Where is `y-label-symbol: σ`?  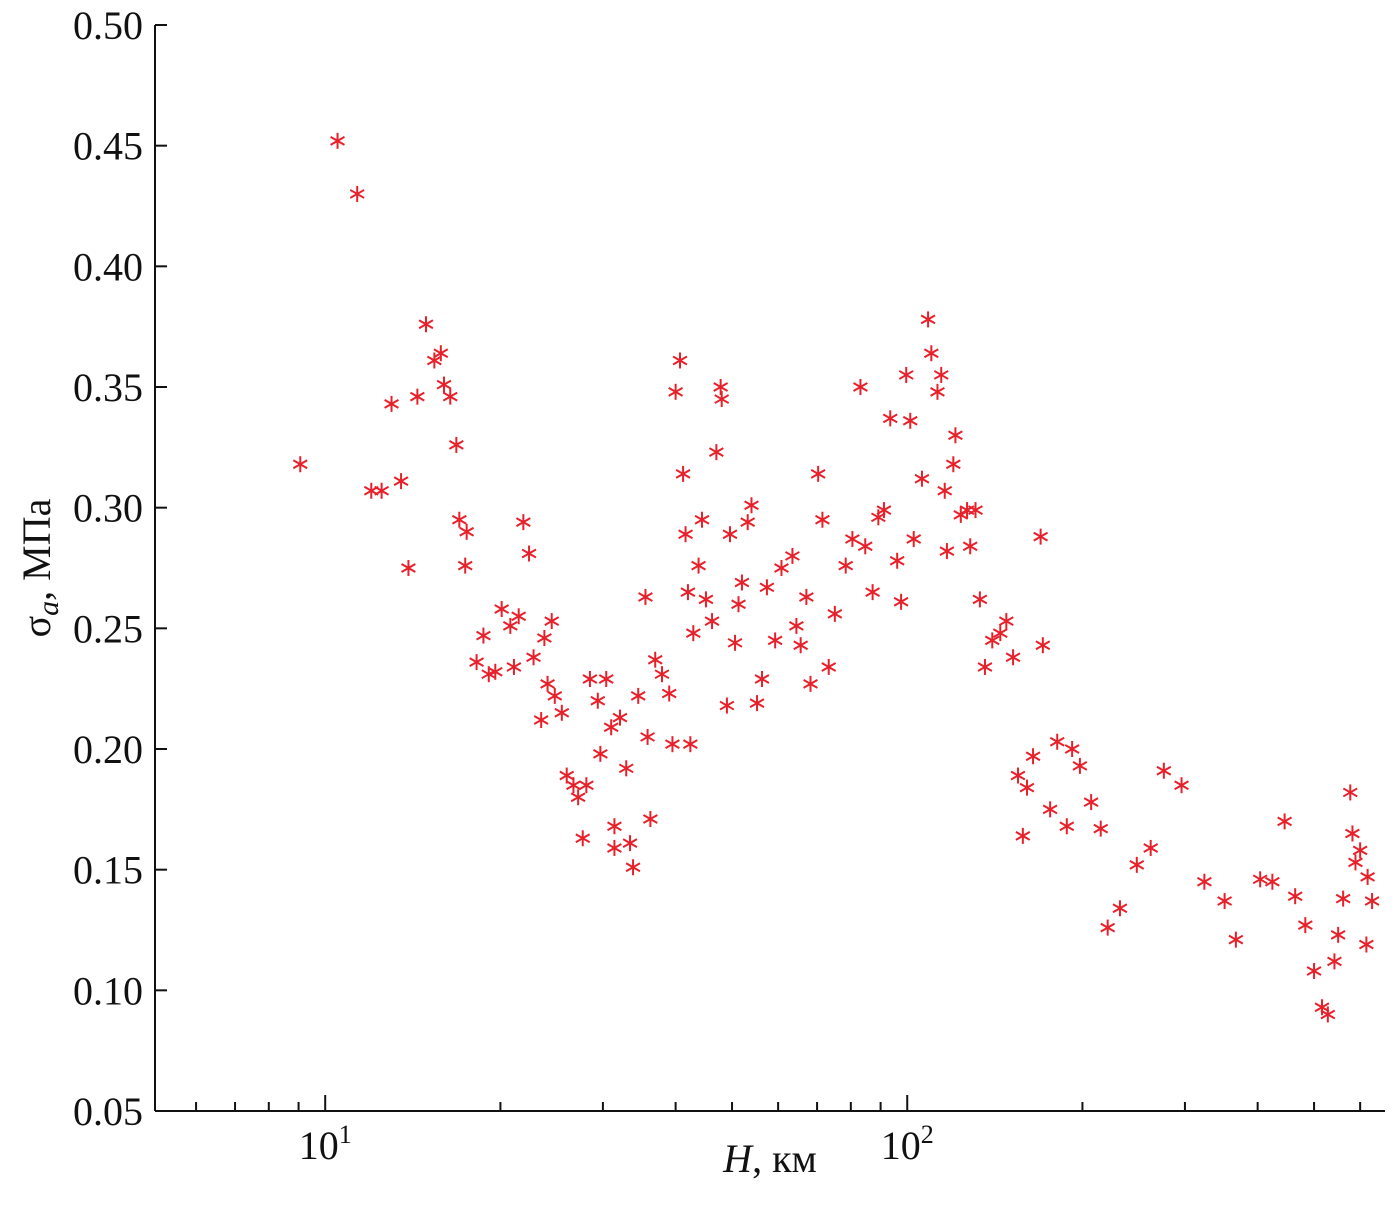 y-label-symbol: σ is located at coordinates (36, 627).